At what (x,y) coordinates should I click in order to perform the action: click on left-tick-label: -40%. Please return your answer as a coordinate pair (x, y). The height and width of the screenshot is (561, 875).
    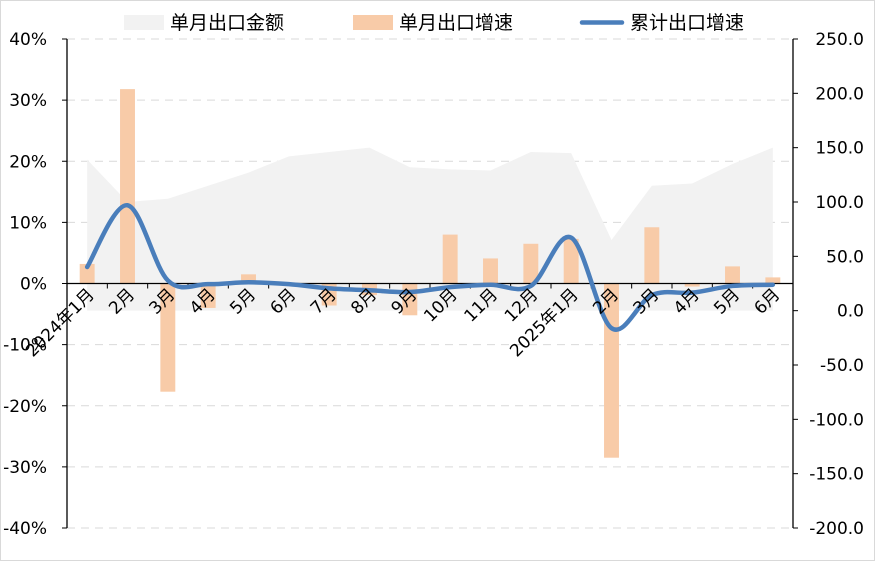
    Looking at the image, I should click on (25, 529).